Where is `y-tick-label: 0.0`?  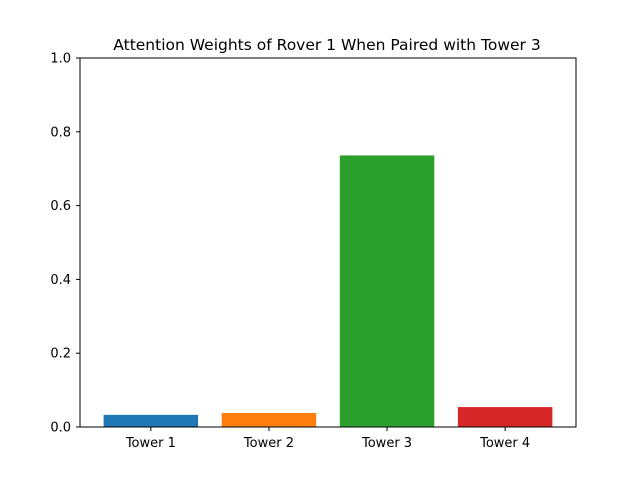 y-tick-label: 0.0 is located at coordinates (60, 428).